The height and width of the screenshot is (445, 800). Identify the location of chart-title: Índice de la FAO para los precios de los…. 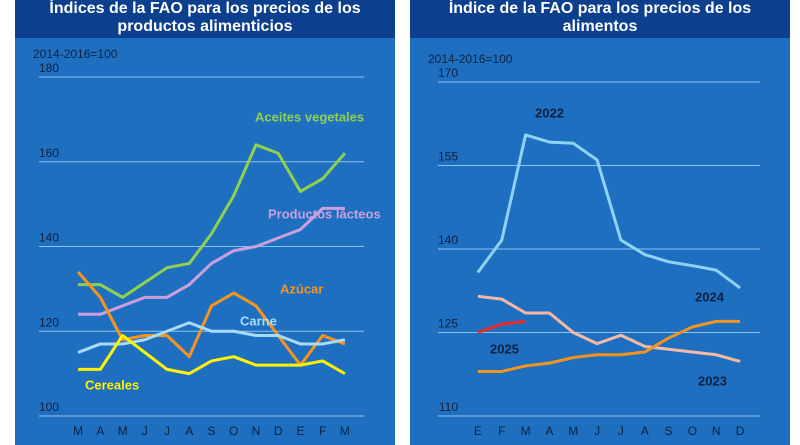
(600, 17).